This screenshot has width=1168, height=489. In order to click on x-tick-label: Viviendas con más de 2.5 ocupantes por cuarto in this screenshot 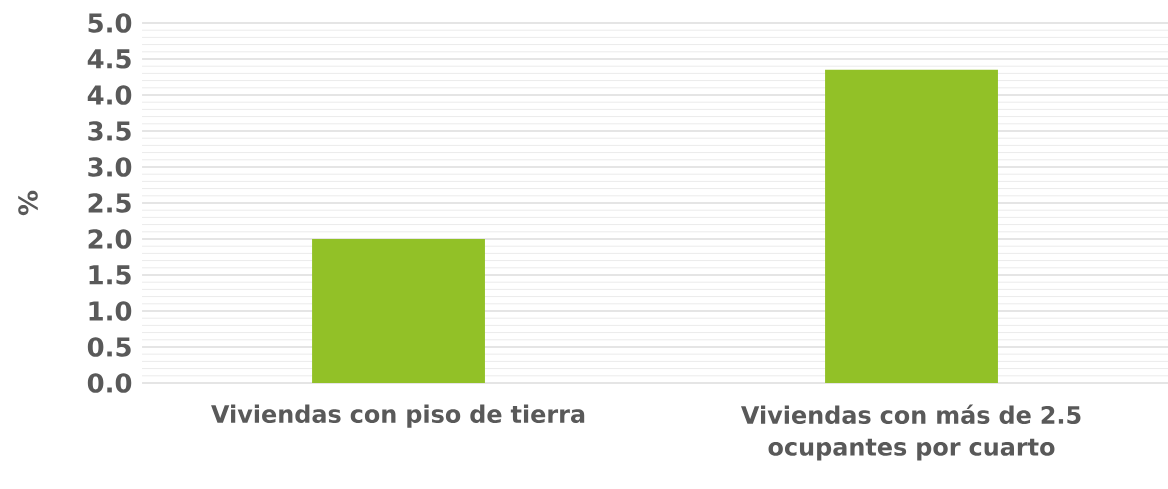, I will do `click(910, 432)`.